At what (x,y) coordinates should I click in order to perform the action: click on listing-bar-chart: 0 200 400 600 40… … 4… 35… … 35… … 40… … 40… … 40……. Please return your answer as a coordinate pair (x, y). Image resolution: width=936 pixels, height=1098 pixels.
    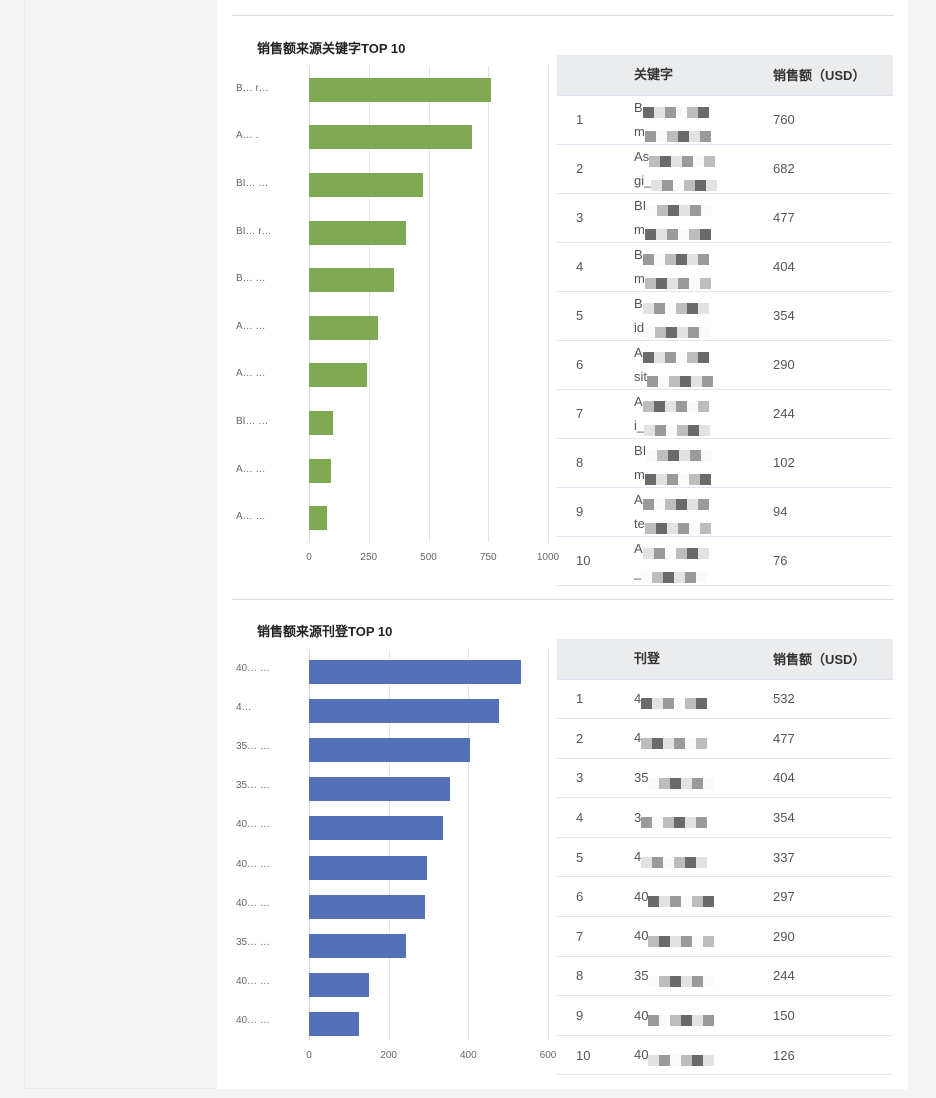
    Looking at the image, I should click on (396, 860).